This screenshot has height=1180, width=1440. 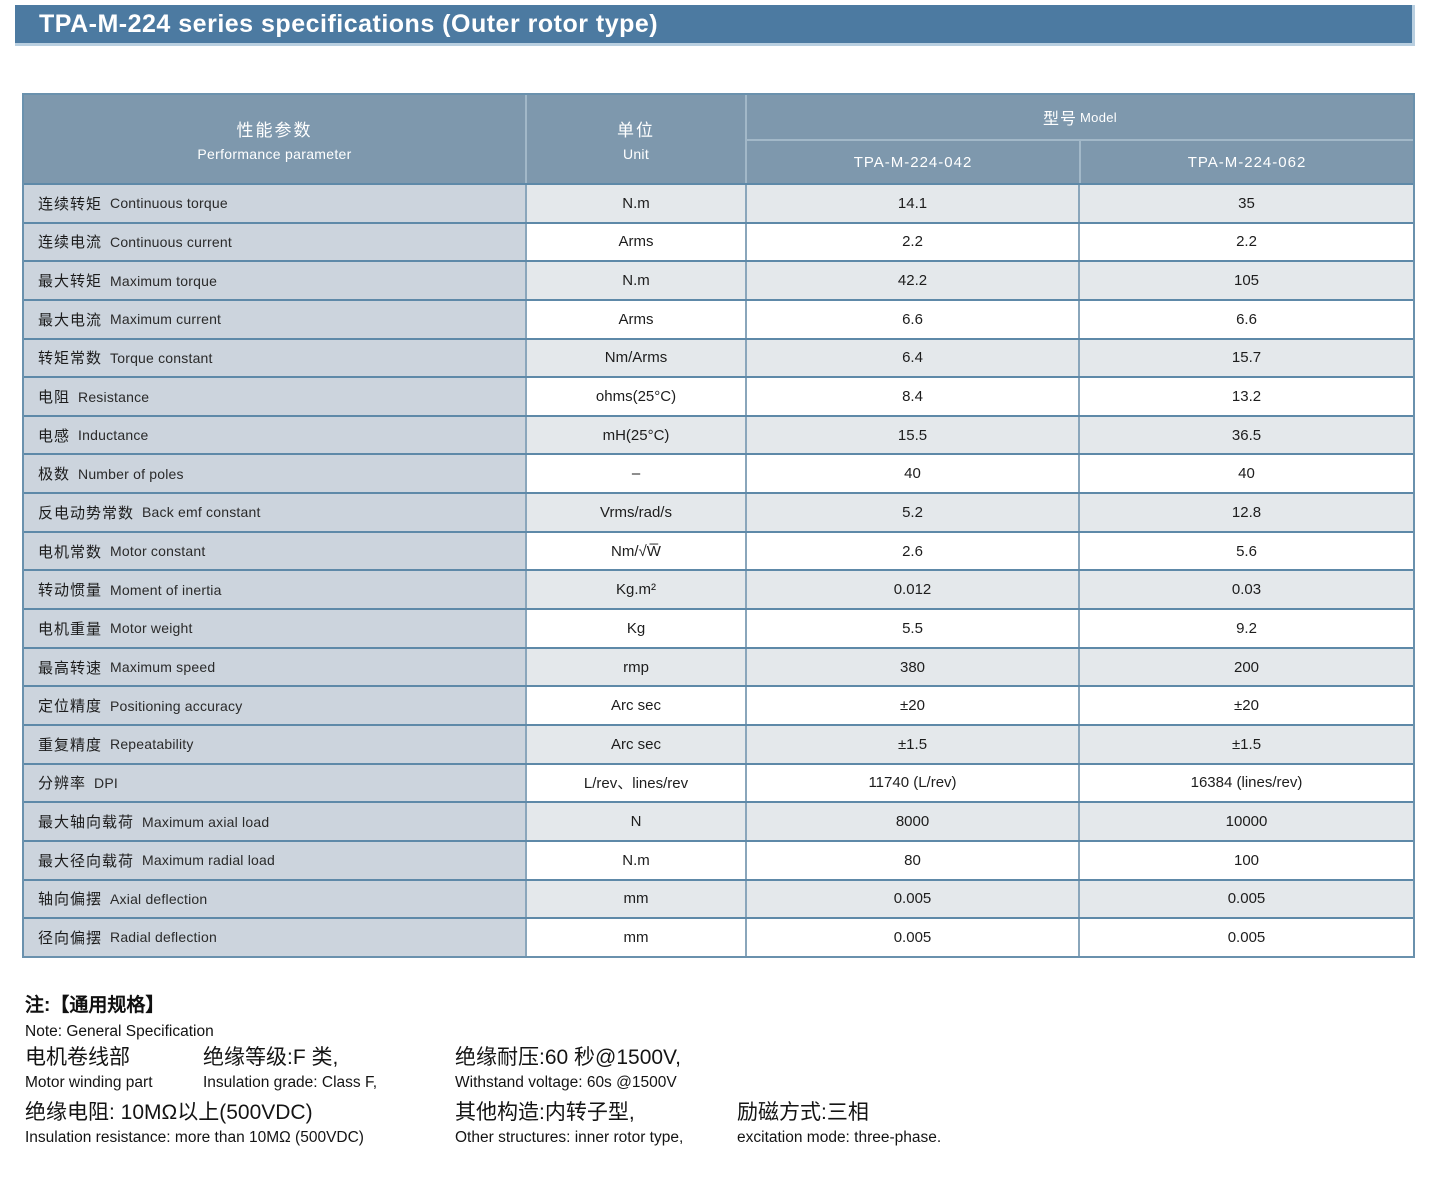 I want to click on table-row: 最高转速 Maximum speed rmp 380 200, so click(x=718, y=668).